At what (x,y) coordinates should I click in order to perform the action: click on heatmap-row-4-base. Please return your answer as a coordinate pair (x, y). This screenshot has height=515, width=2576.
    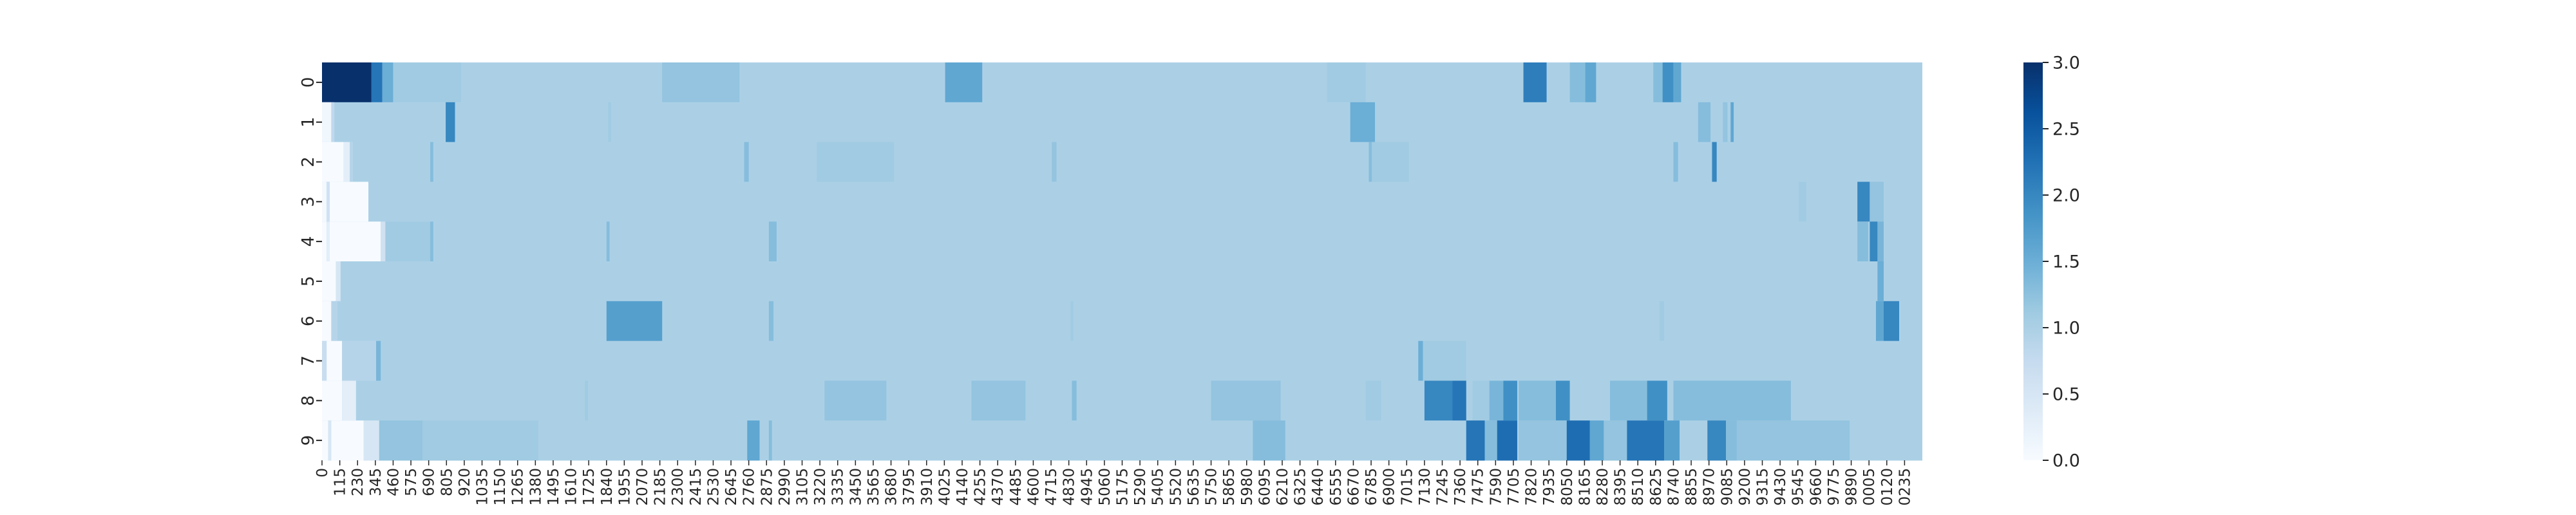
    Looking at the image, I should click on (1122, 242).